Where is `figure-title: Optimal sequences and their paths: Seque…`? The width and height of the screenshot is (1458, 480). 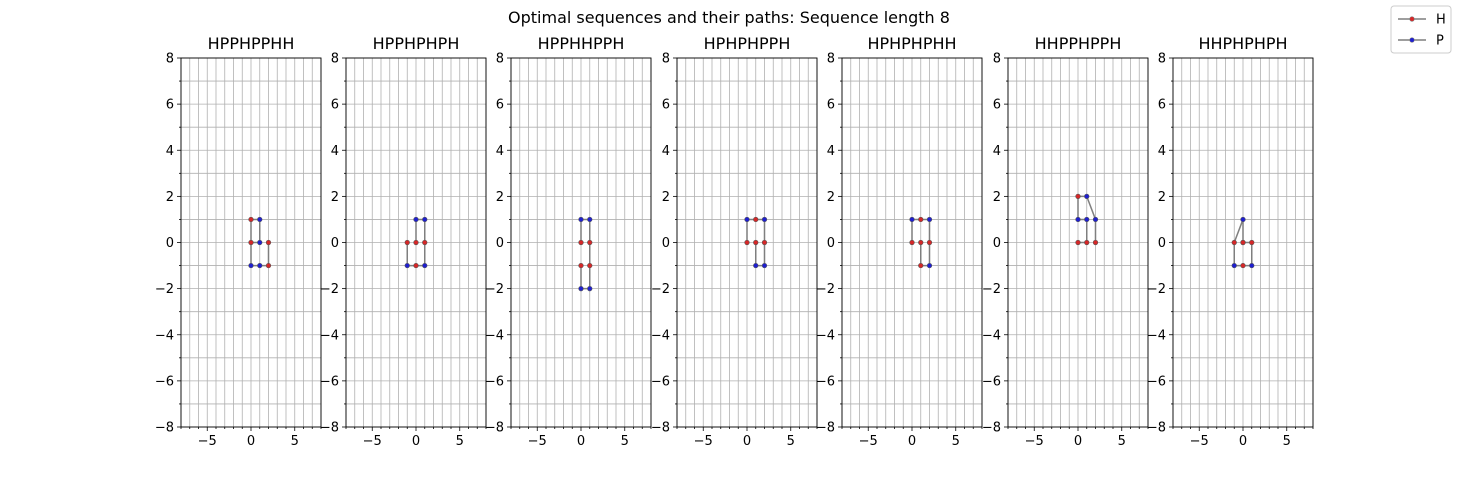
figure-title: Optimal sequences and their paths: Seque… is located at coordinates (729, 17).